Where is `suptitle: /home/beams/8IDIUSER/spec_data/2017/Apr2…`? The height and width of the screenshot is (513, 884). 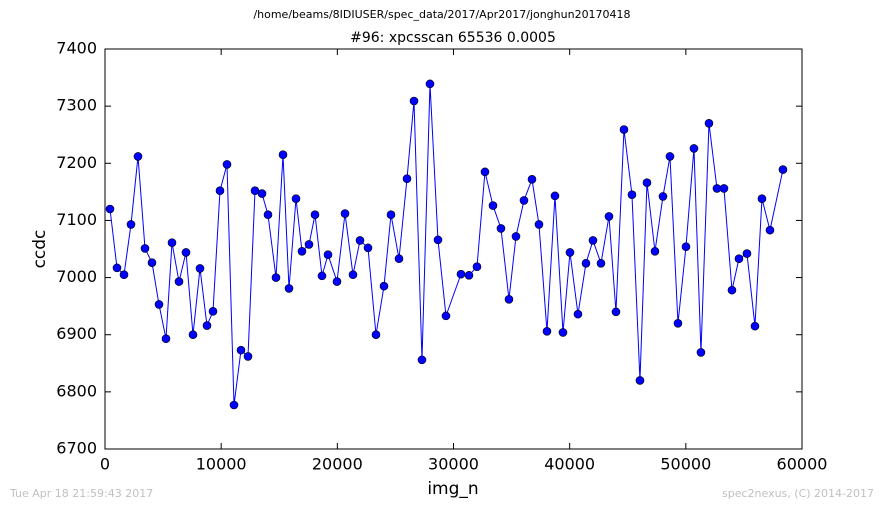
suptitle: /home/beams/8IDIUSER/spec_data/2017/Apr2… is located at coordinates (441, 14).